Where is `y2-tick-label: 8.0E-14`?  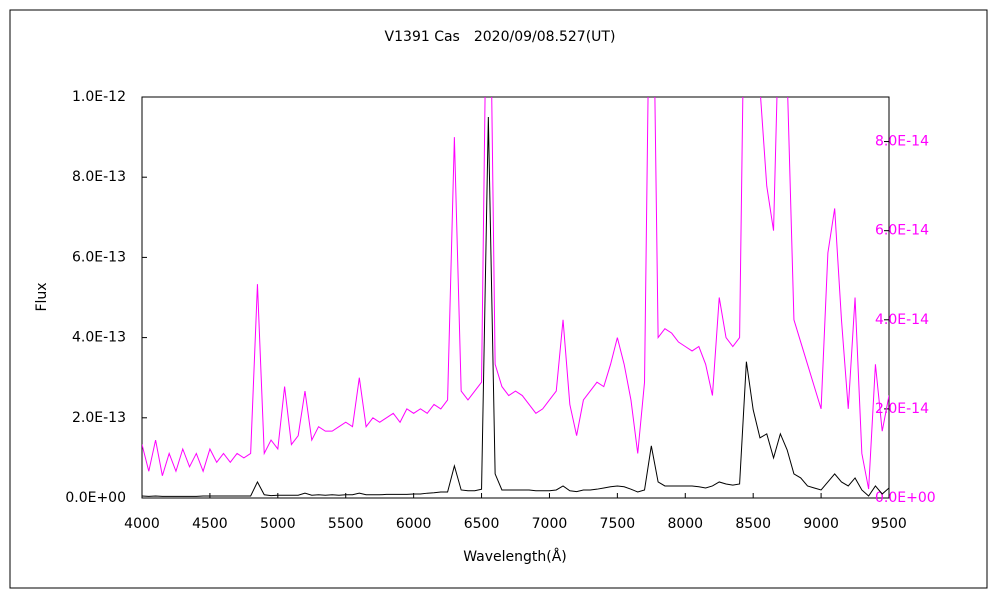
y2-tick-label: 8.0E-14 is located at coordinates (902, 142).